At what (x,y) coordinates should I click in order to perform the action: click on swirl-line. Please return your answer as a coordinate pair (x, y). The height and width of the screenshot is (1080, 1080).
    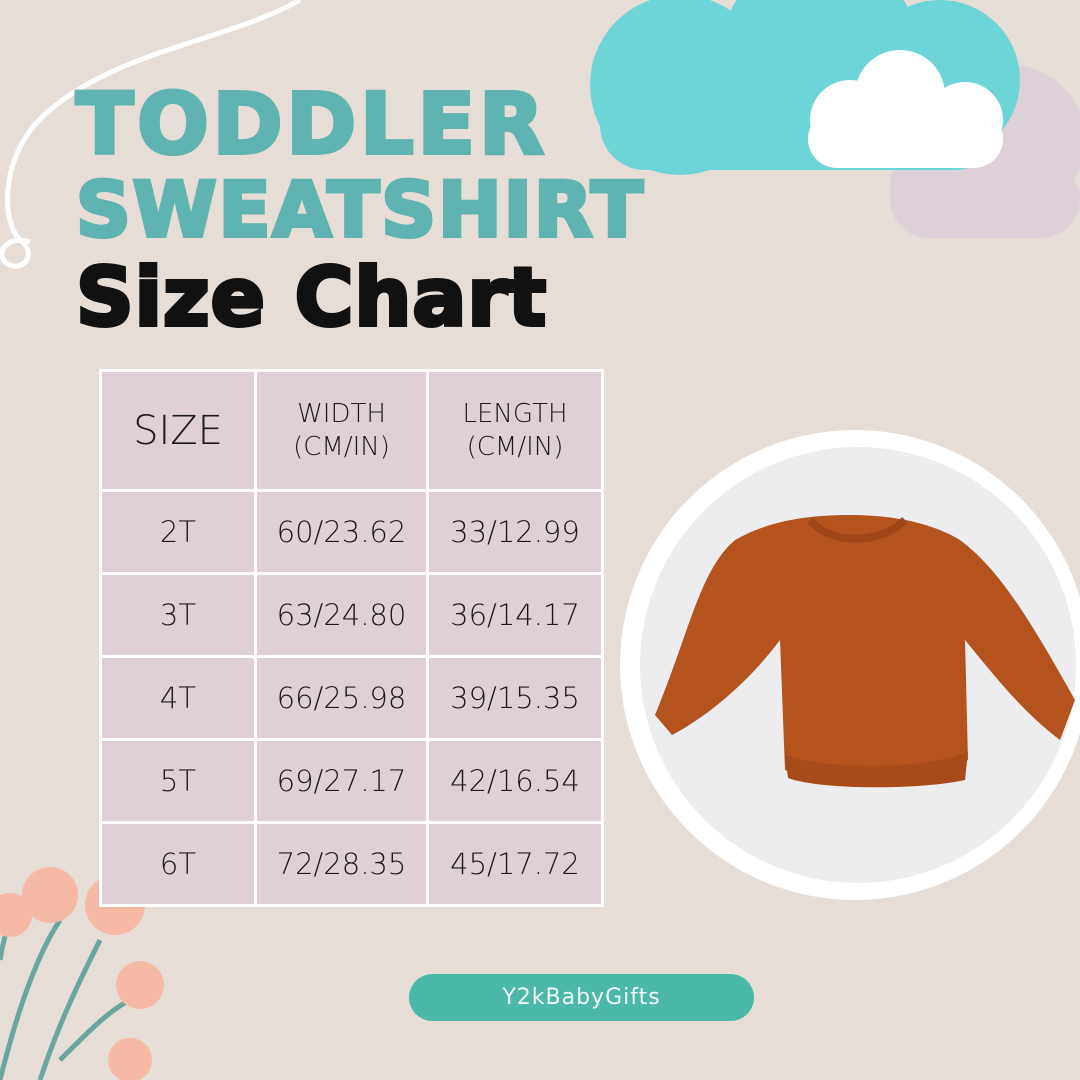
    Looking at the image, I should click on (151, 134).